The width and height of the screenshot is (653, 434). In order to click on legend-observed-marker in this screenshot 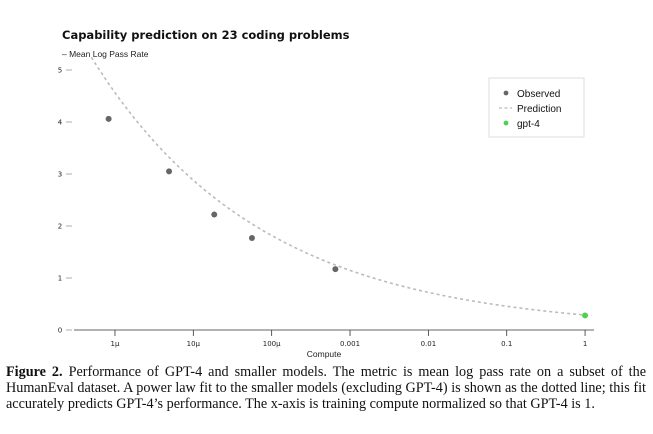, I will do `click(506, 93)`.